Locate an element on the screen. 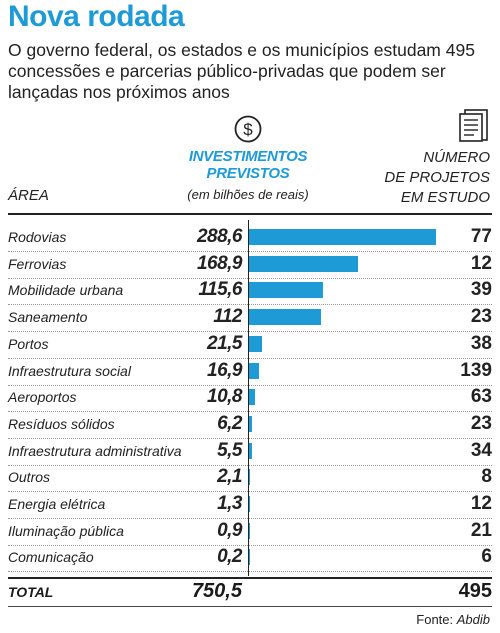 This screenshot has height=633, width=500. chart-row: Infraestrutura social 16,9 139 is located at coordinates (250, 372).